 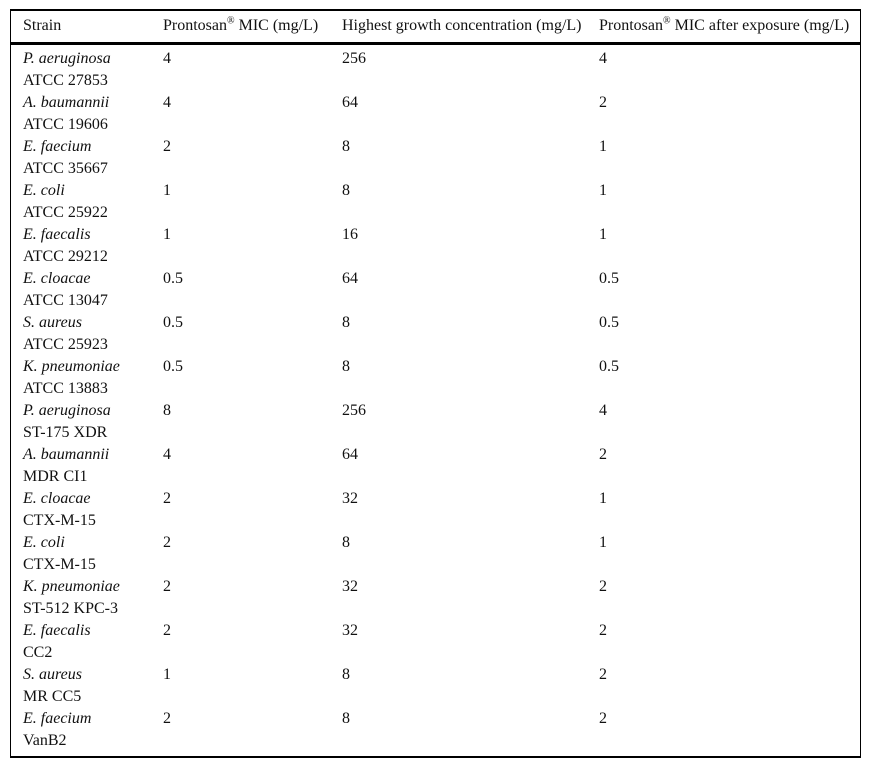 What do you see at coordinates (55, 476) in the screenshot?
I see `strain-identifier: MDR CI1` at bounding box center [55, 476].